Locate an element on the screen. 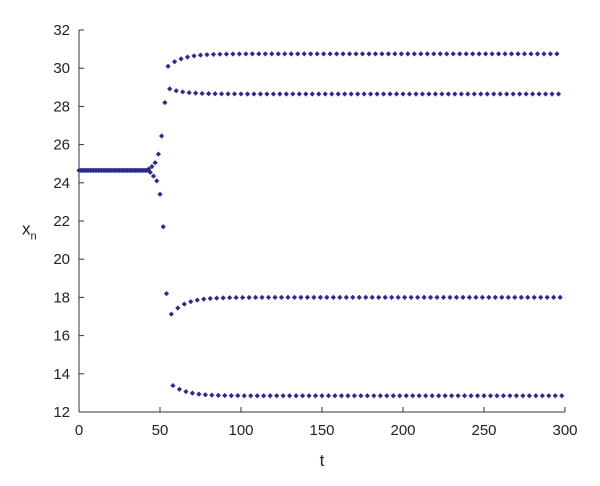 Image resolution: width=600 pixels, height=486 pixels. y-ticks: 12 14 16 18 20 22 24 26 28 30 32 is located at coordinates (68, 221).